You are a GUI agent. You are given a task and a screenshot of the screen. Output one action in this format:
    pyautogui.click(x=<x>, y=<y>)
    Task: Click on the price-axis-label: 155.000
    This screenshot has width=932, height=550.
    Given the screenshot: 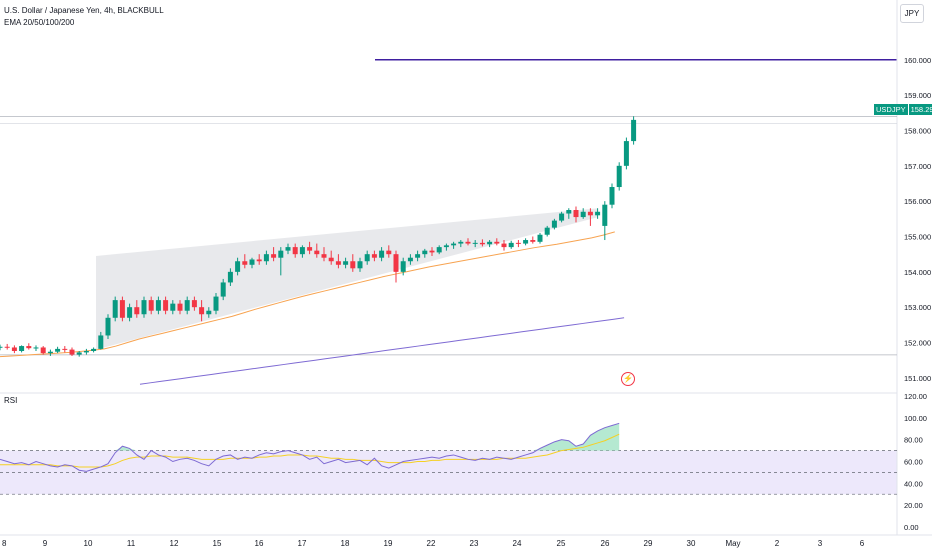 What is the action you would take?
    pyautogui.click(x=917, y=237)
    